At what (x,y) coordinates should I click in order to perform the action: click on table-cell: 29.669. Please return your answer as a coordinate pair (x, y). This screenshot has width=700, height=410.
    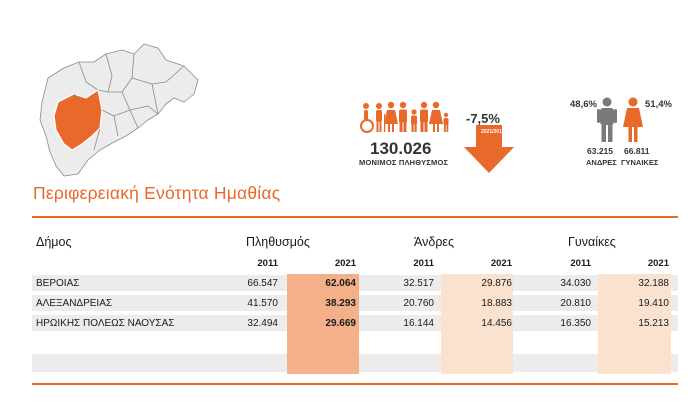
    Looking at the image, I should click on (340, 323).